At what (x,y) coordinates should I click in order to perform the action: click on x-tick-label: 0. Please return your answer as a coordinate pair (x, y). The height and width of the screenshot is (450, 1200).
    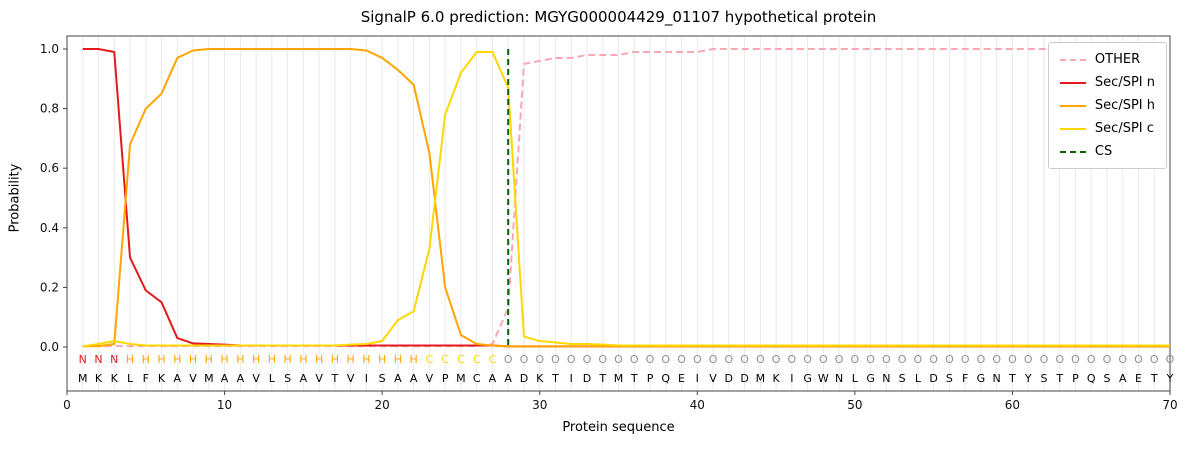
    Looking at the image, I should click on (67, 405).